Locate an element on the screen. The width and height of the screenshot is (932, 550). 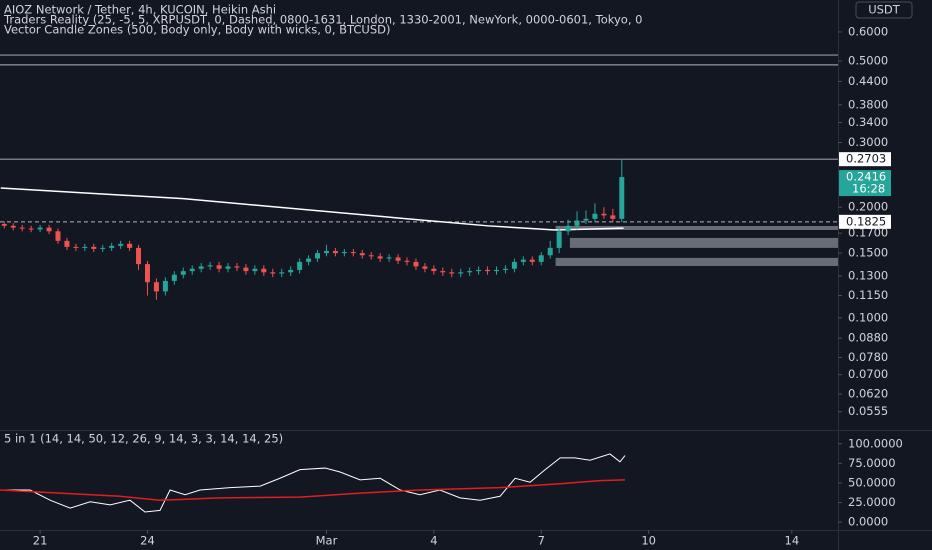
price-label: 0.2703 is located at coordinates (866, 159).